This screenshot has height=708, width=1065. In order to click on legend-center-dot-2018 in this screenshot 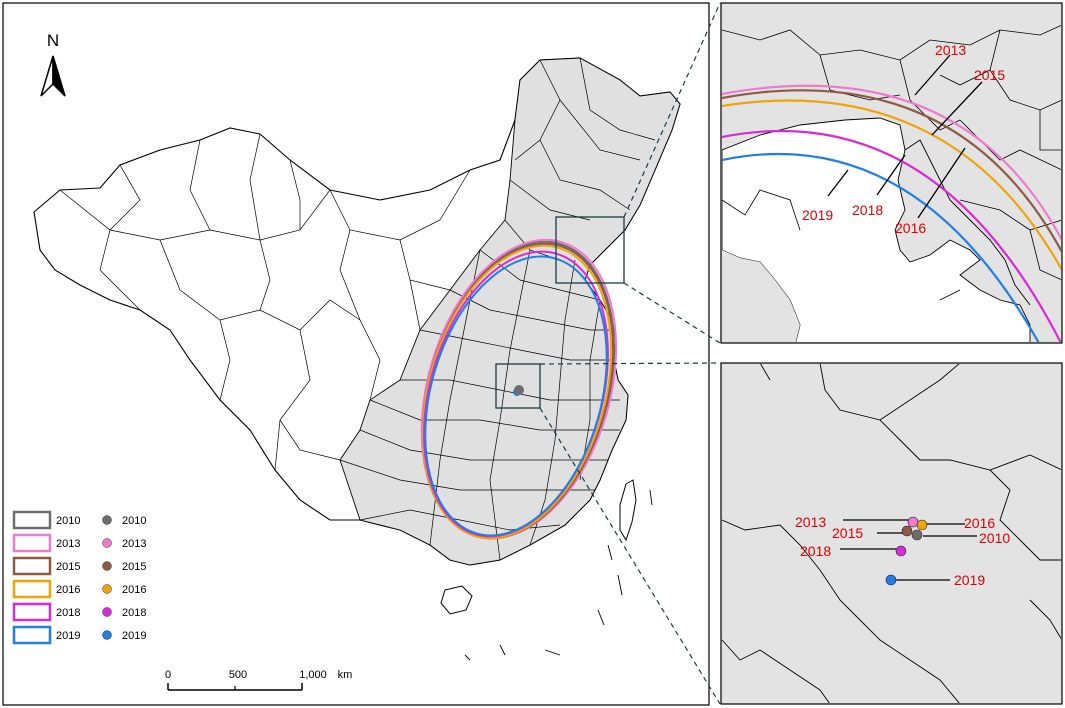, I will do `click(107, 612)`.